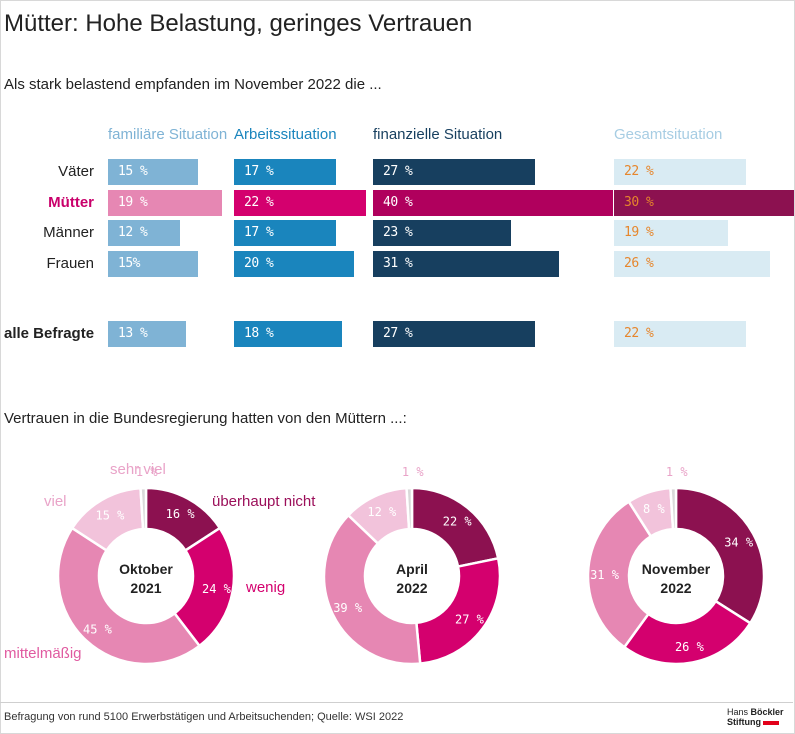 Image resolution: width=795 pixels, height=734 pixels. What do you see at coordinates (285, 134) in the screenshot?
I see `column-header-1: Arbeitssituation` at bounding box center [285, 134].